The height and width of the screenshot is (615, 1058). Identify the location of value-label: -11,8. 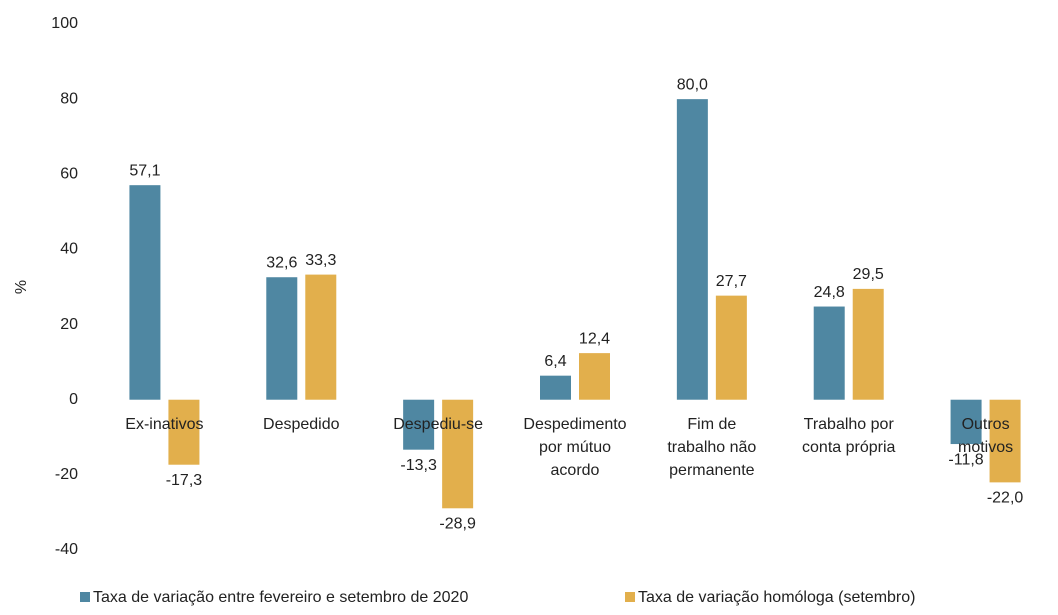
(965, 459).